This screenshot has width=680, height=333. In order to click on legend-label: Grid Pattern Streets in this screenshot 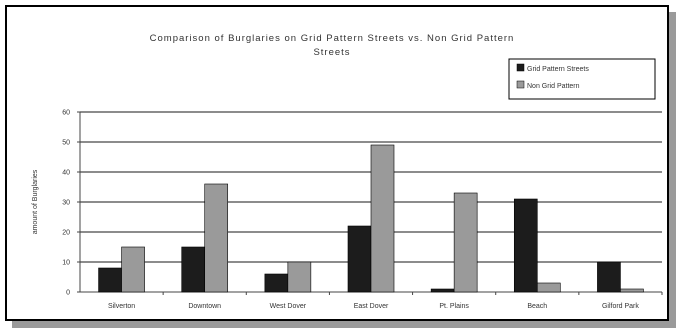, I will do `click(558, 69)`.